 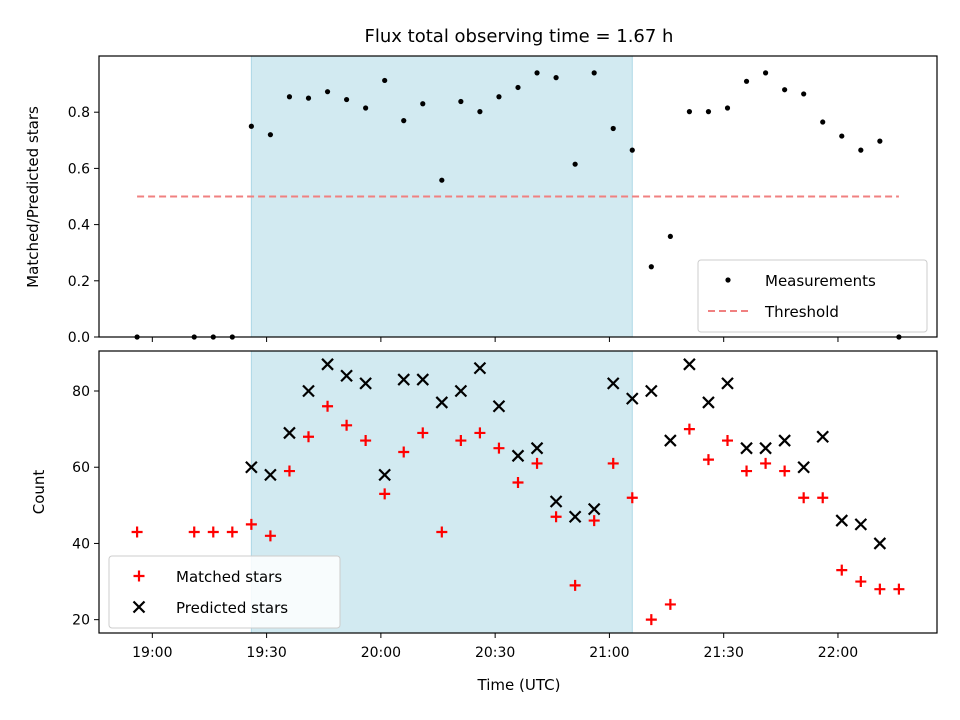 I want to click on y-tick-label: 0.6, so click(x=79, y=169).